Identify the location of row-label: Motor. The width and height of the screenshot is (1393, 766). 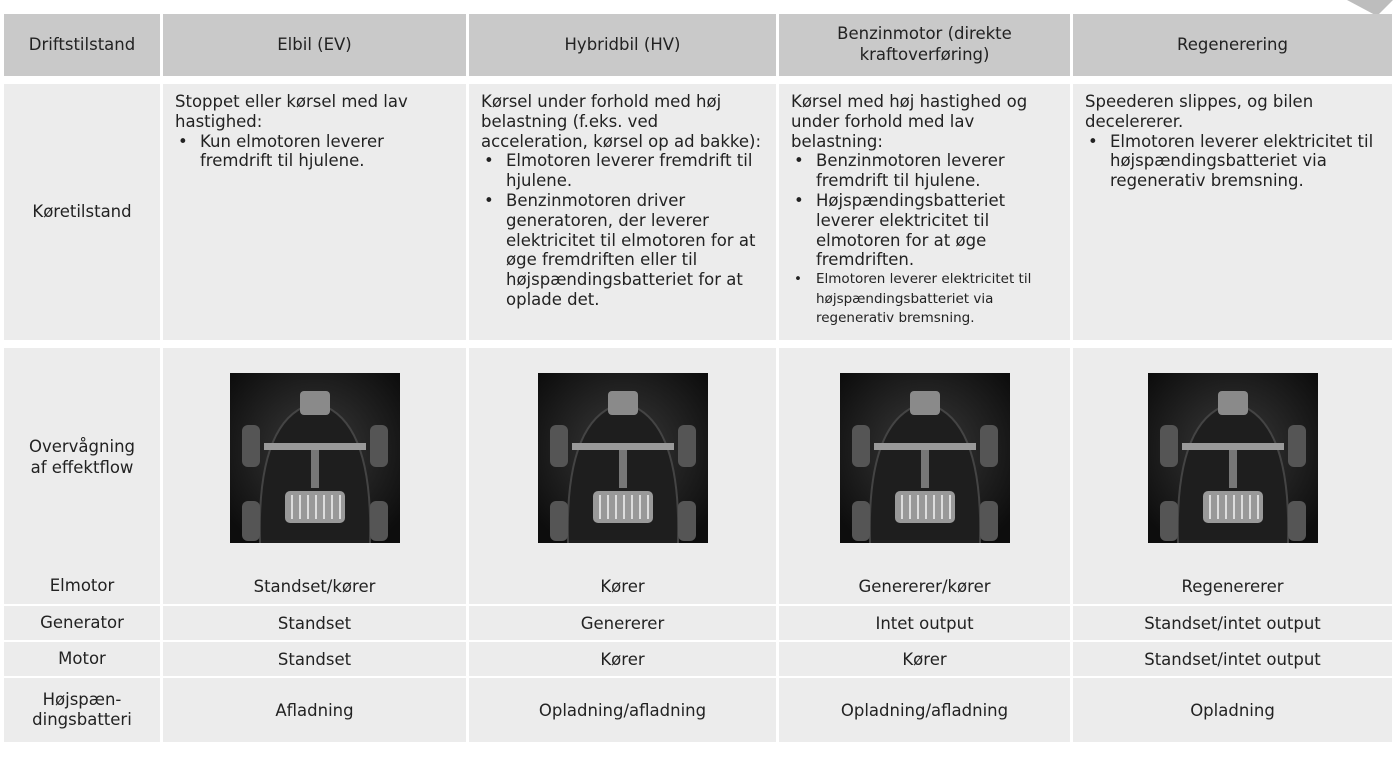
(82, 659).